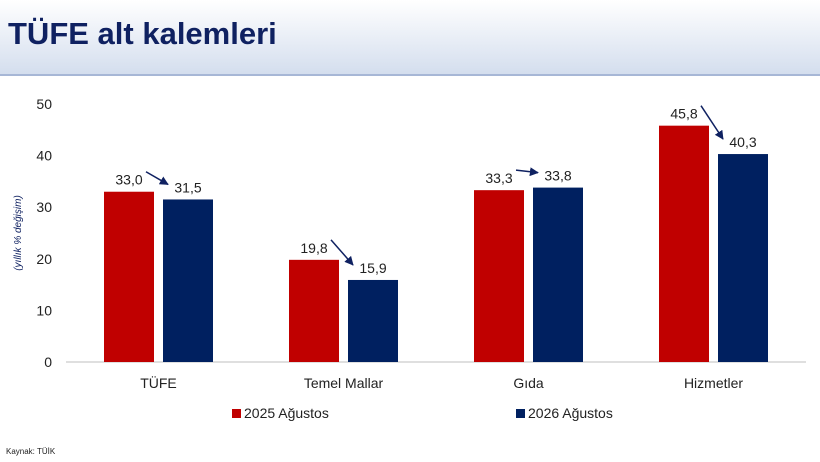 This screenshot has width=820, height=462. Describe the element at coordinates (528, 383) in the screenshot. I see `x-tick-label: Gıda` at that location.